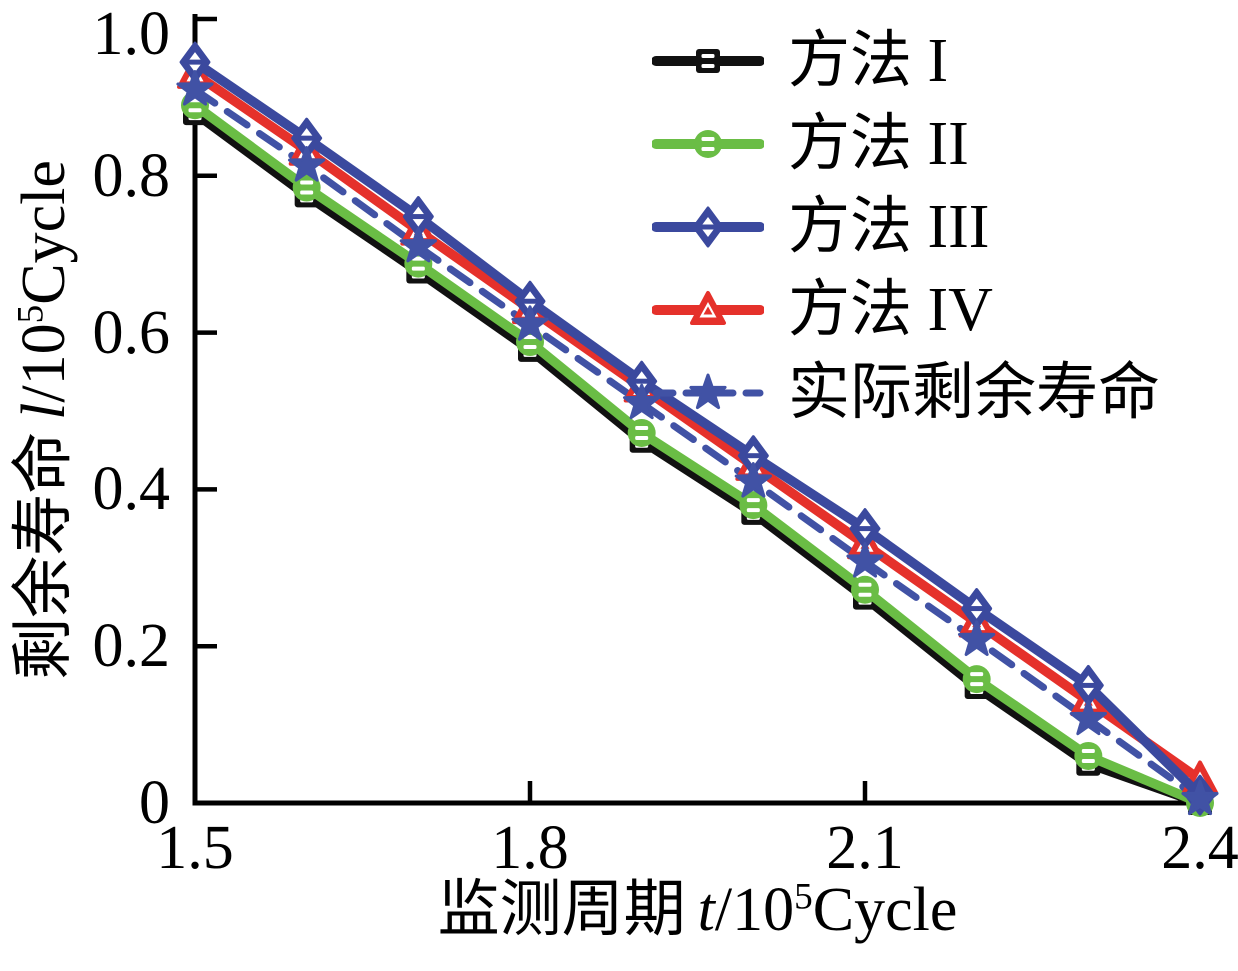 The height and width of the screenshot is (971, 1238). I want to click on y-axis-title: 剩余寿命 l/105Cycle, so click(44, 420).